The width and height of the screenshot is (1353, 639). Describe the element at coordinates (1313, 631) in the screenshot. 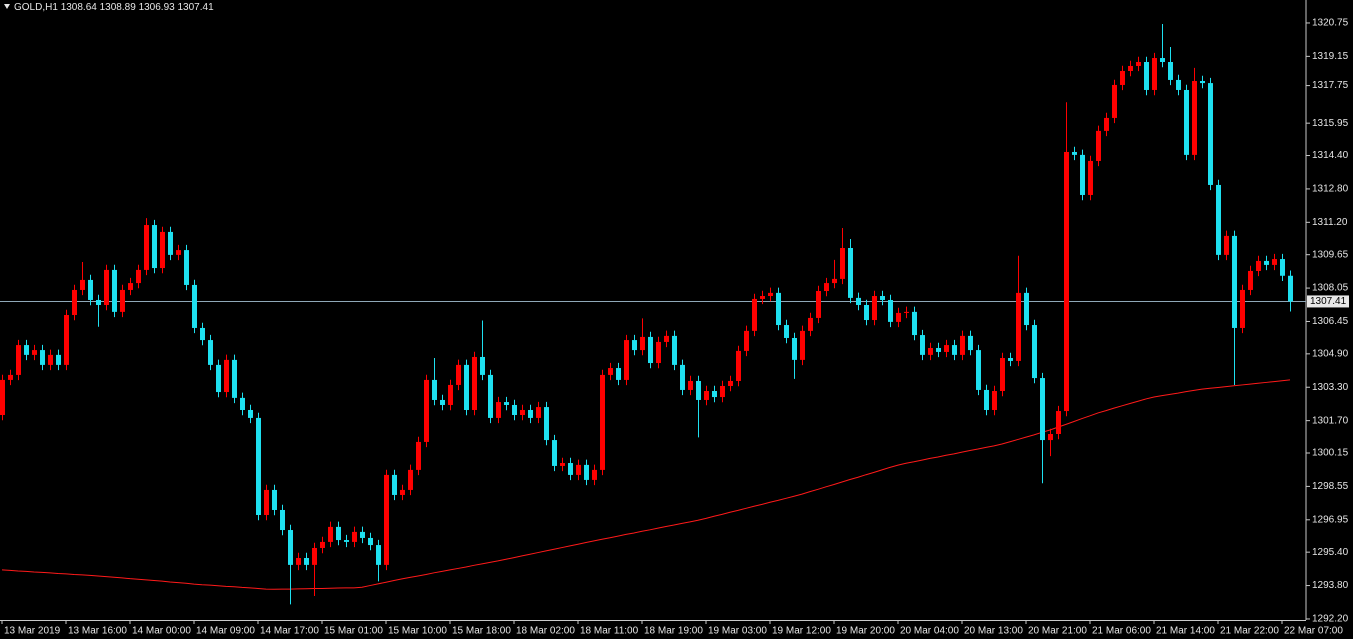

I see `x-tick-label: 22 Mar 07:00` at that location.